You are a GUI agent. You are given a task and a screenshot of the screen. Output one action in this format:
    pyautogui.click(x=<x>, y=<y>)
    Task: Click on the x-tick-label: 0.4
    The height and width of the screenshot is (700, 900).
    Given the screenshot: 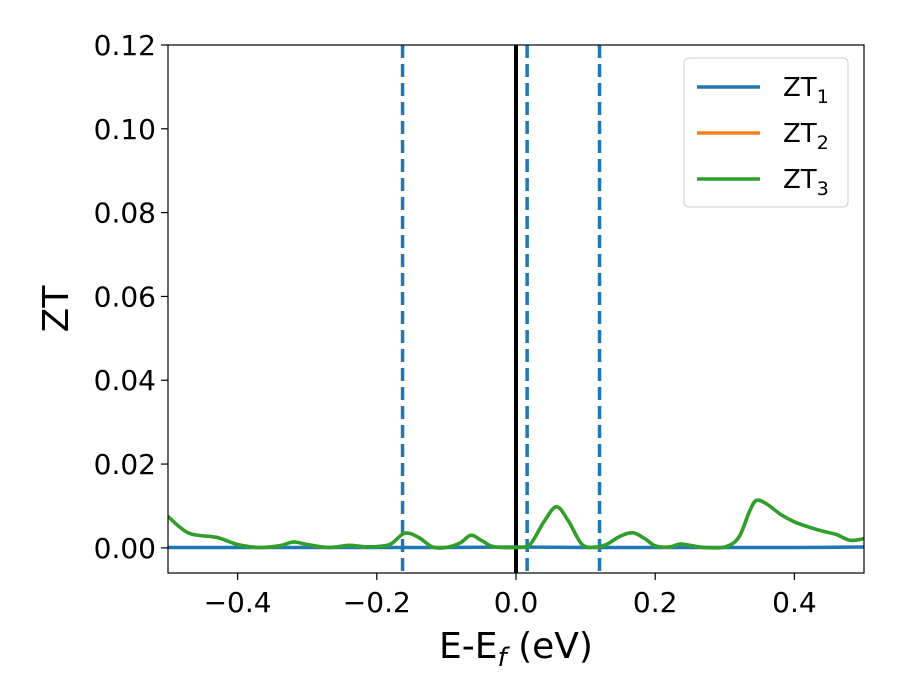 What is the action you would take?
    pyautogui.click(x=794, y=602)
    